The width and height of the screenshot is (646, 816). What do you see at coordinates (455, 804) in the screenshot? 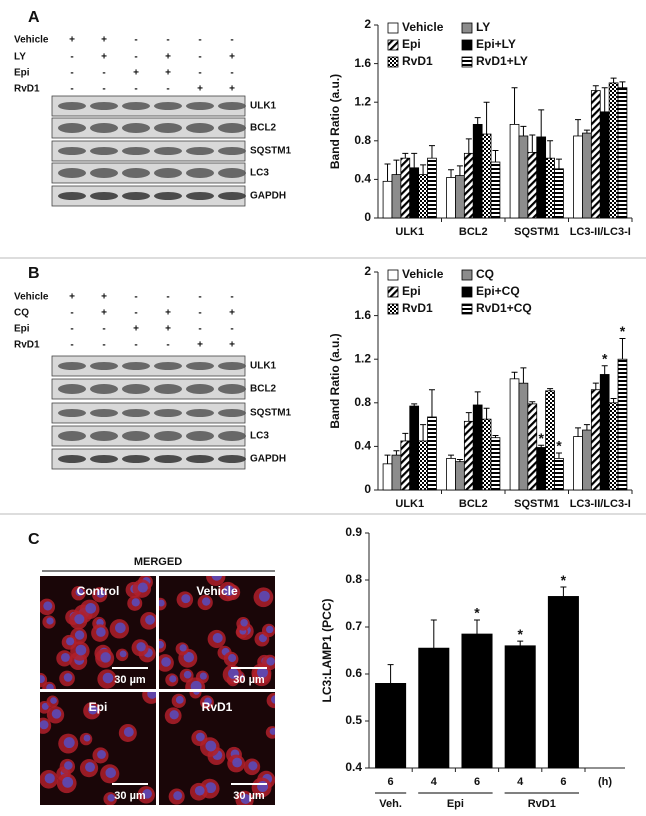
I see `group-label: Epi` at bounding box center [455, 804].